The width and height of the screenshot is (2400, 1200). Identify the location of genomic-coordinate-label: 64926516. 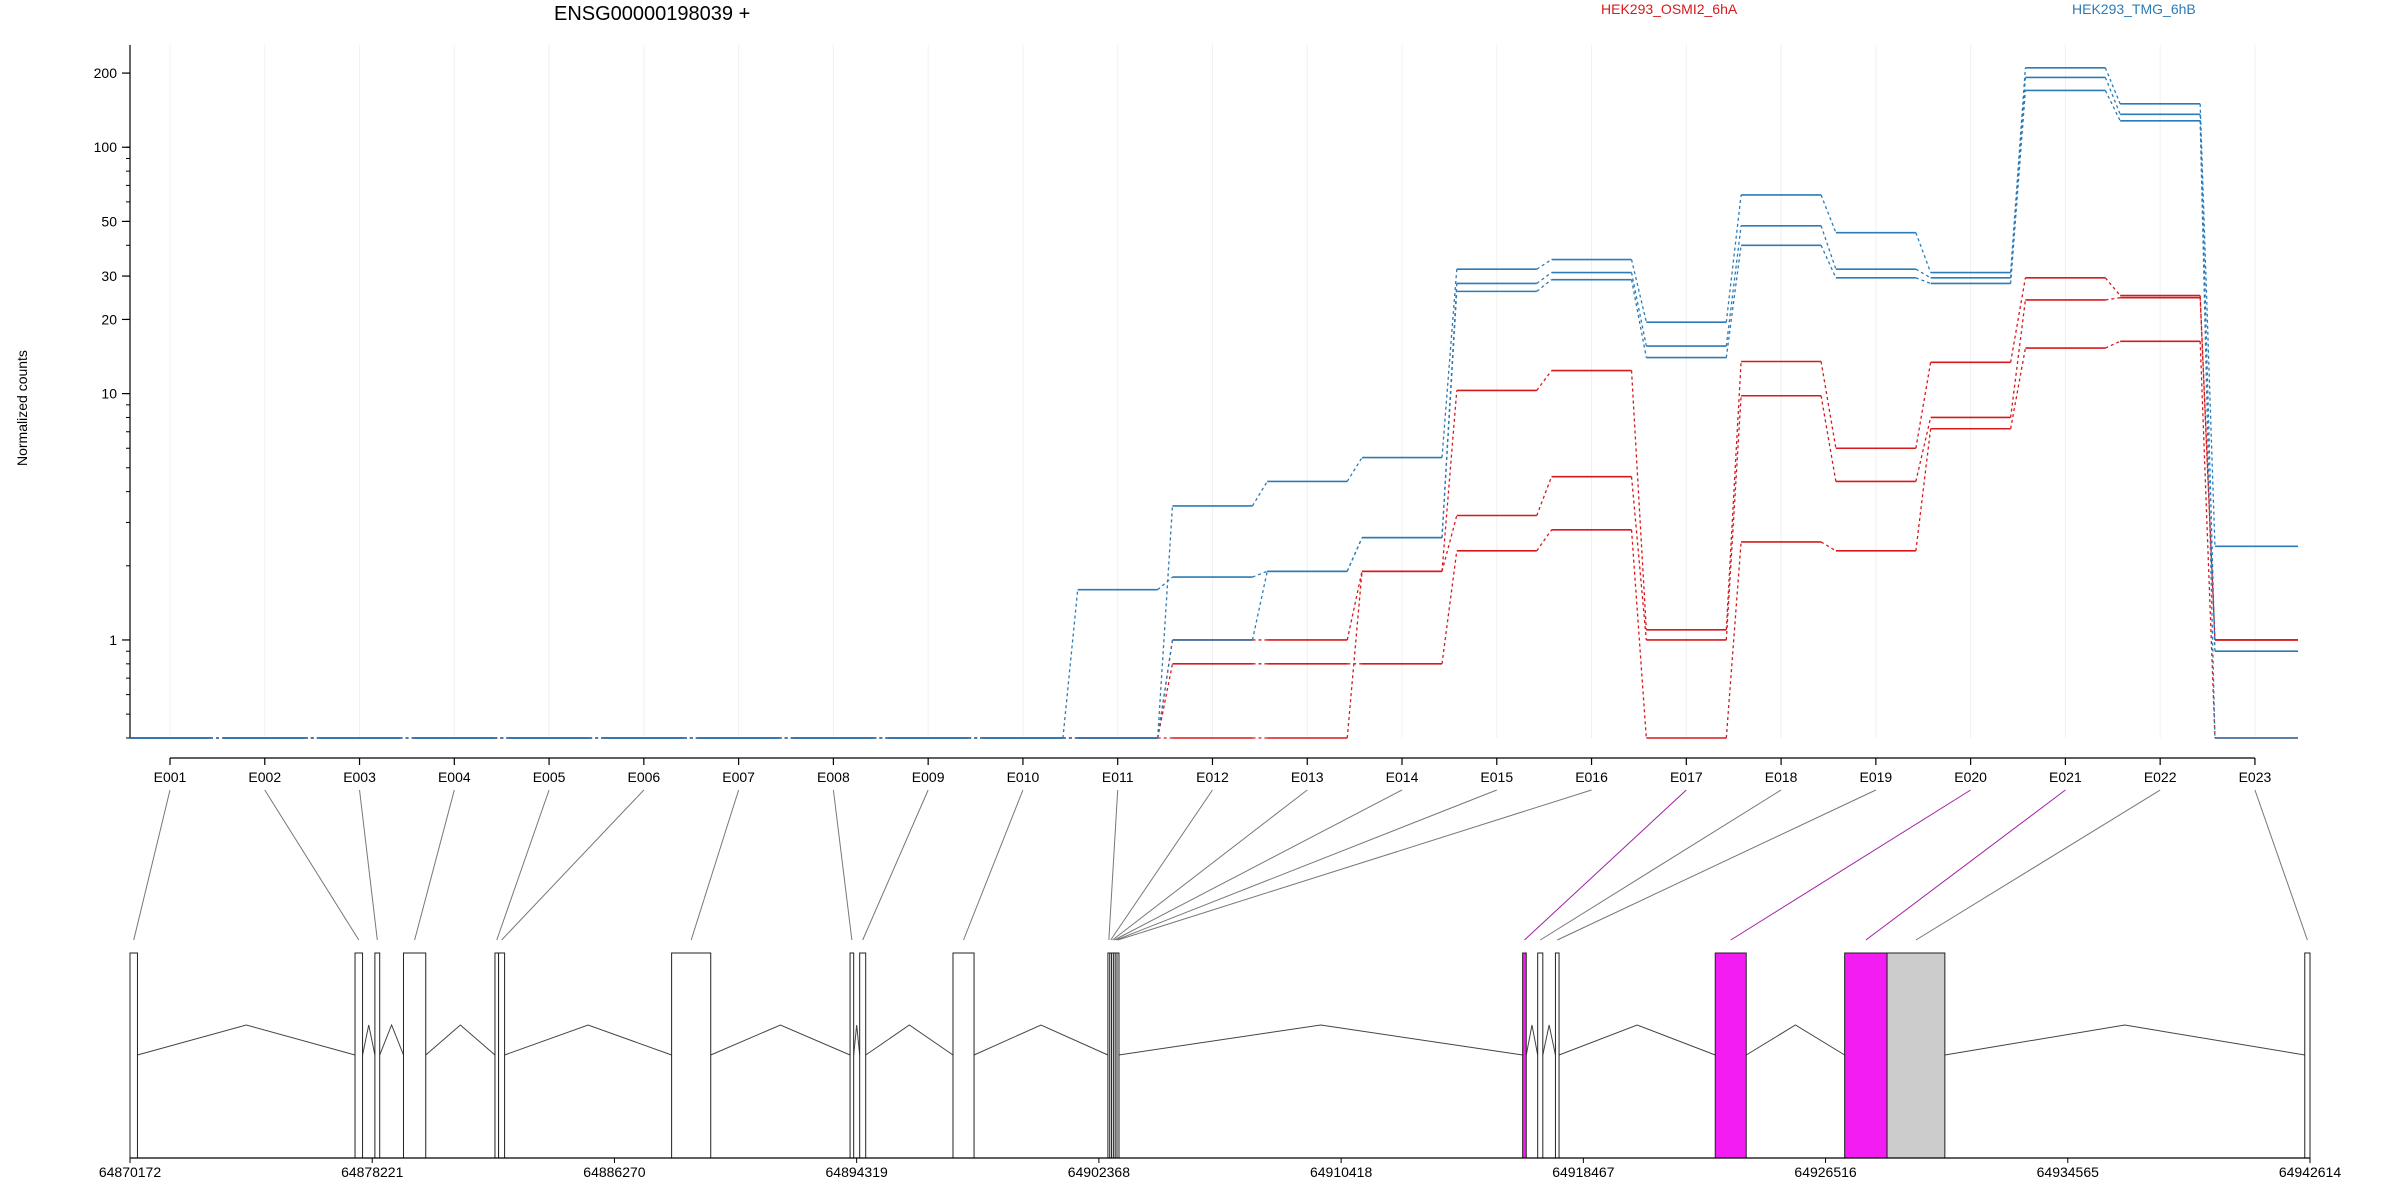
(1825, 1172).